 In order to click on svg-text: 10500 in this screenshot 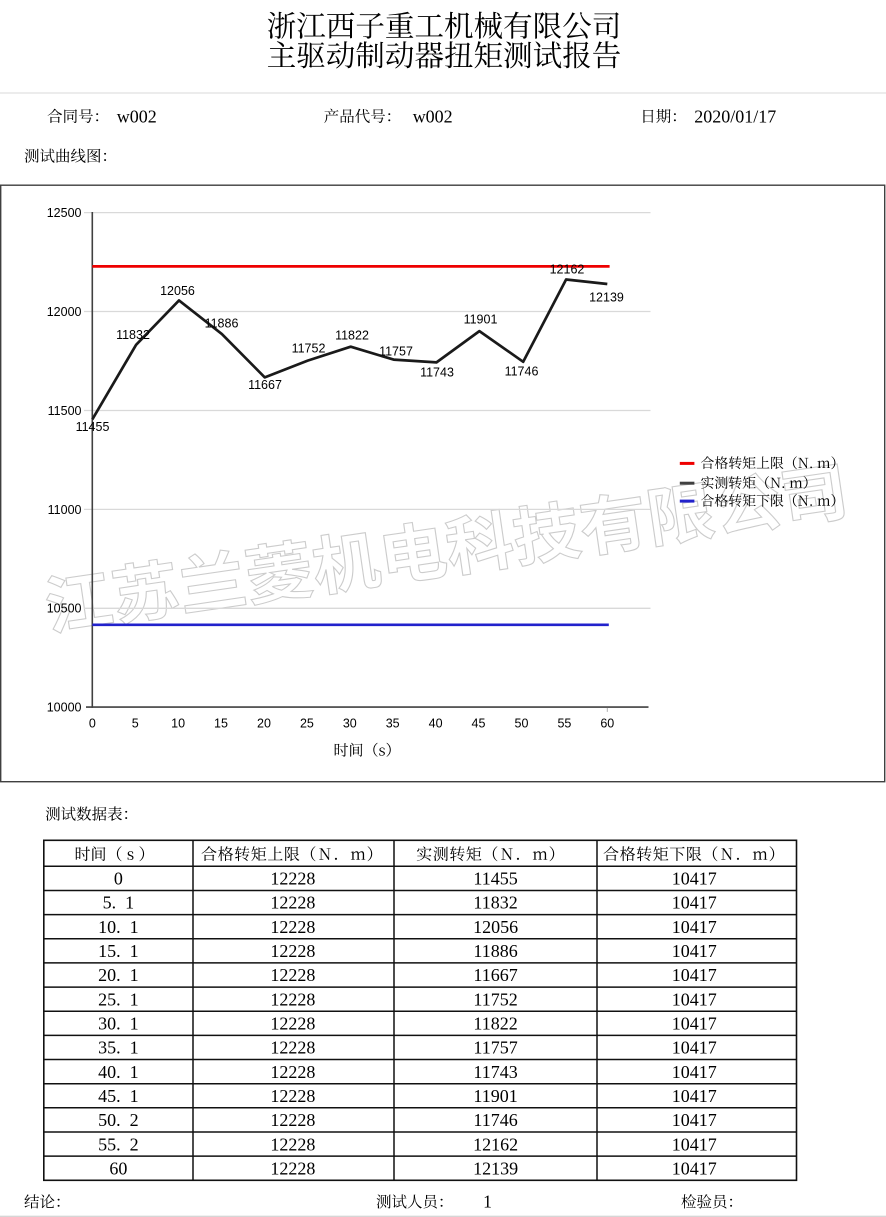, I will do `click(64, 609)`.